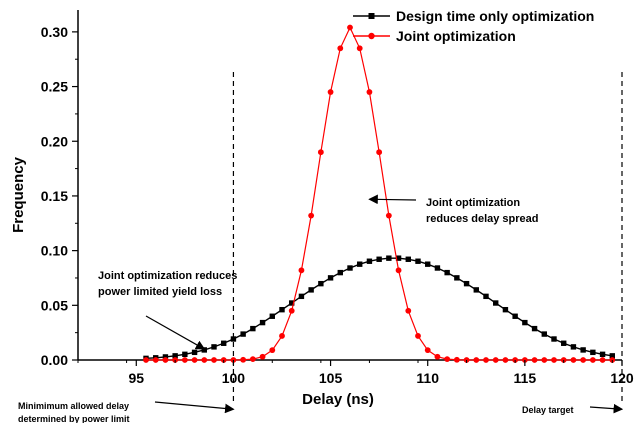  Describe the element at coordinates (473, 203) in the screenshot. I see `annotation-delay-spread-text: Joint optimization` at that location.